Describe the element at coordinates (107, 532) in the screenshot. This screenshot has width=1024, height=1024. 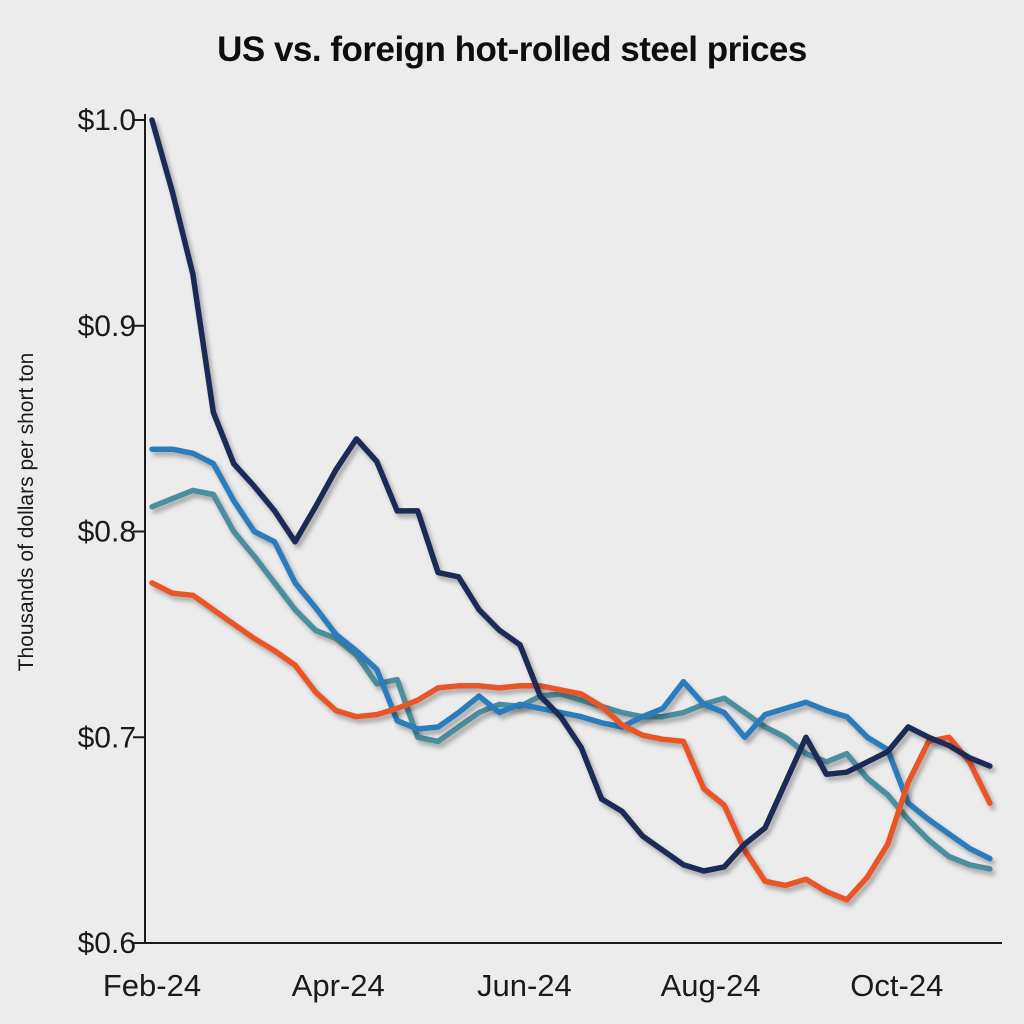
I see `y-tick-label: $0.8` at that location.